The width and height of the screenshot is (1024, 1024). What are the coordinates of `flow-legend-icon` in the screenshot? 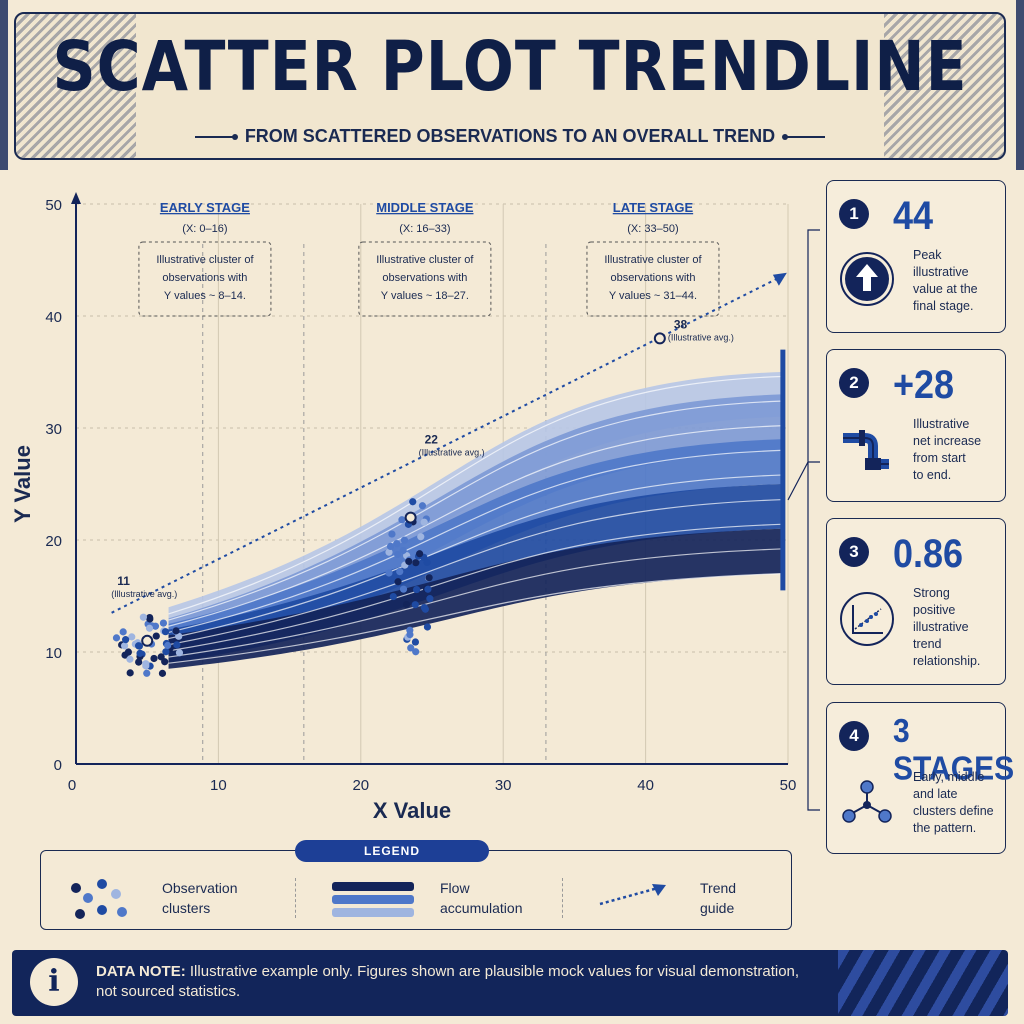 It's located at (373, 899).